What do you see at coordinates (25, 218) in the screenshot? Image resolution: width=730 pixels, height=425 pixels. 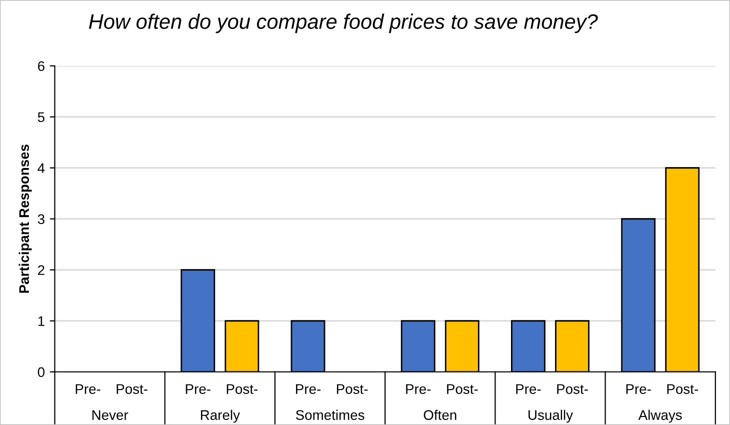 I see `y-axis-title: Participant Responses` at bounding box center [25, 218].